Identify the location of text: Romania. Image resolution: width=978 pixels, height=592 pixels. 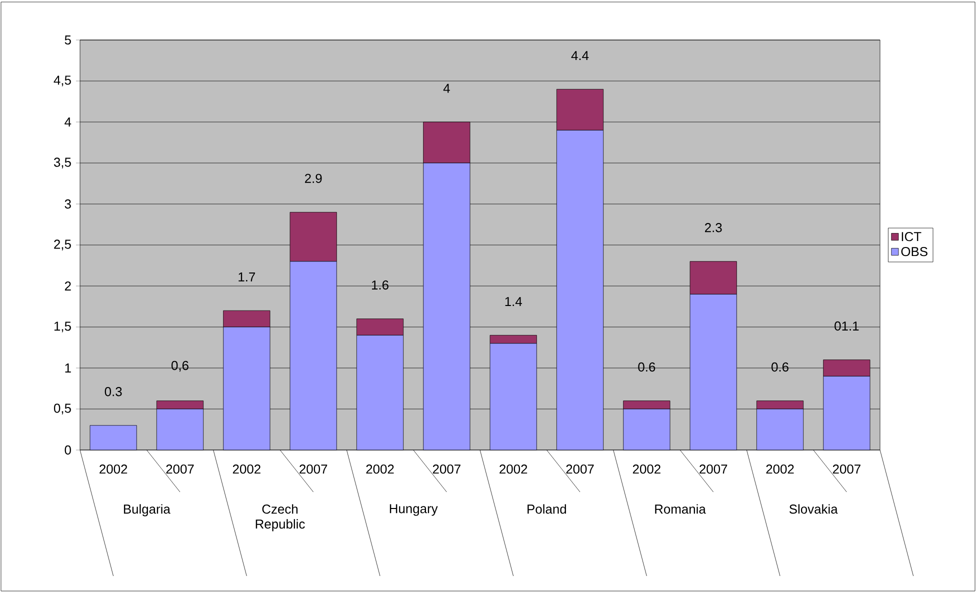
(680, 509).